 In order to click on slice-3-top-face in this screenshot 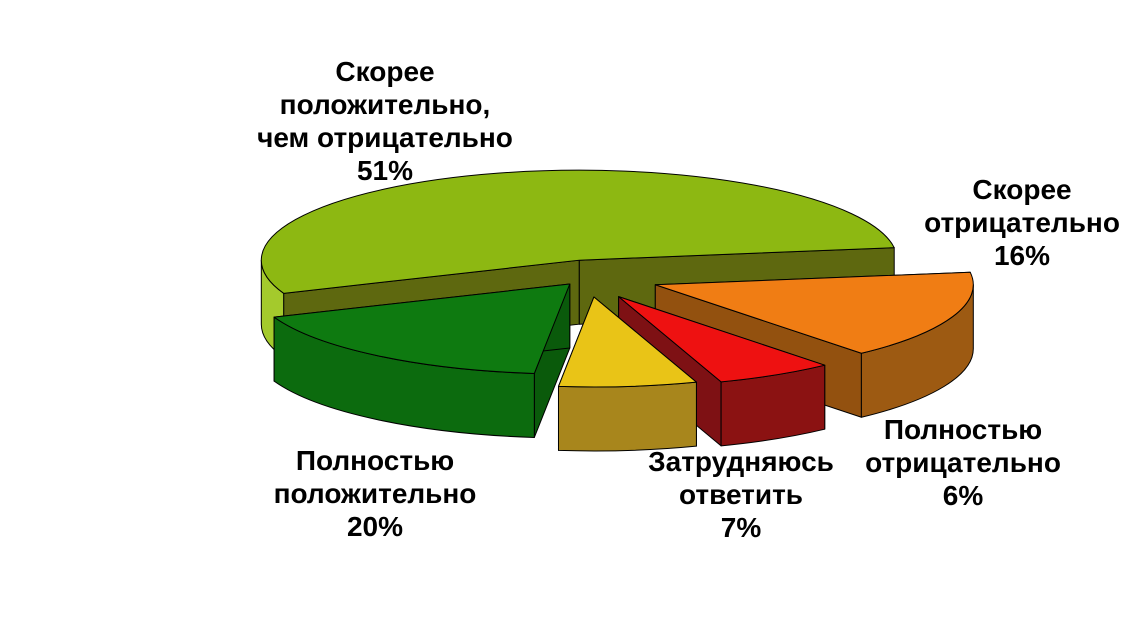, I will do `click(722, 339)`.